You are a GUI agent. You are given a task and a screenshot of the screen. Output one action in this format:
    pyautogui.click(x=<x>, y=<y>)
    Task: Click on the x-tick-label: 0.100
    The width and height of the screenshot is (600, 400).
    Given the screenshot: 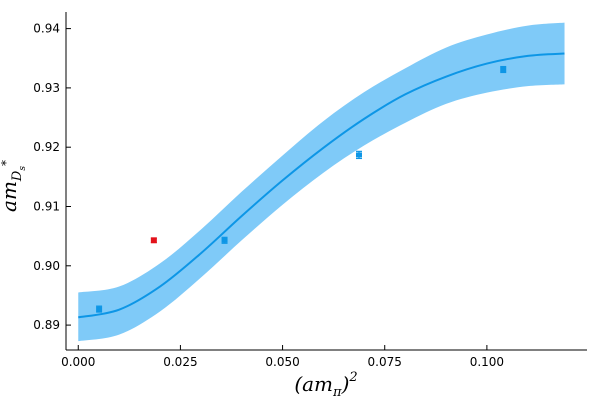 What is the action you would take?
    pyautogui.click(x=487, y=362)
    